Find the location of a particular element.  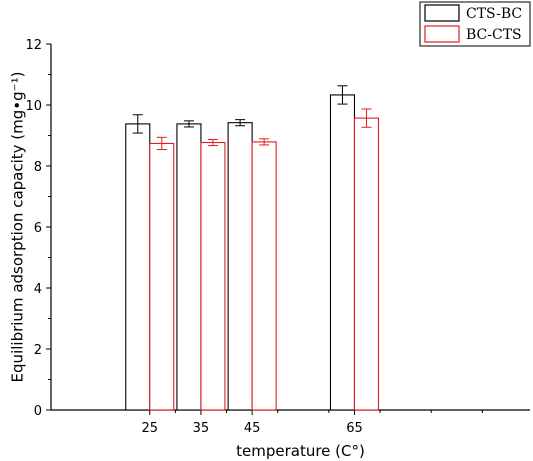

y-tick-label: 8 is located at coordinates (38, 167).